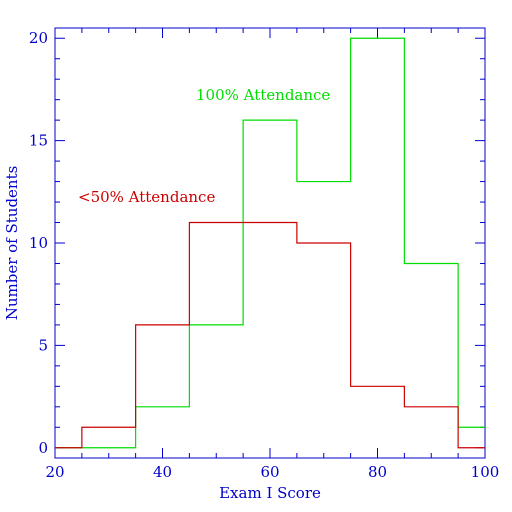 The width and height of the screenshot is (512, 512). What do you see at coordinates (54, 472) in the screenshot?
I see `x-tick-label: 20` at bounding box center [54, 472].